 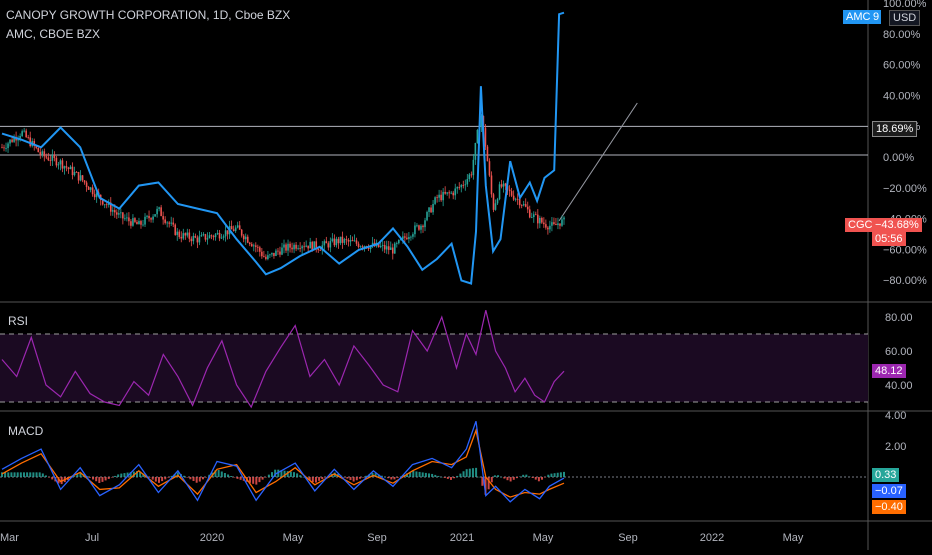 I want to click on time-tick-label: 2021, so click(x=462, y=538).